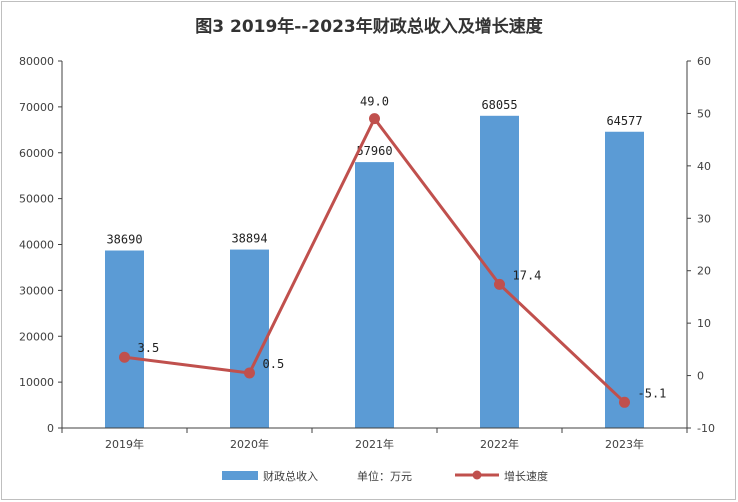 The height and width of the screenshot is (502, 738). I want to click on legend: 财政总收入 单位：万元 增长速度, so click(385, 476).